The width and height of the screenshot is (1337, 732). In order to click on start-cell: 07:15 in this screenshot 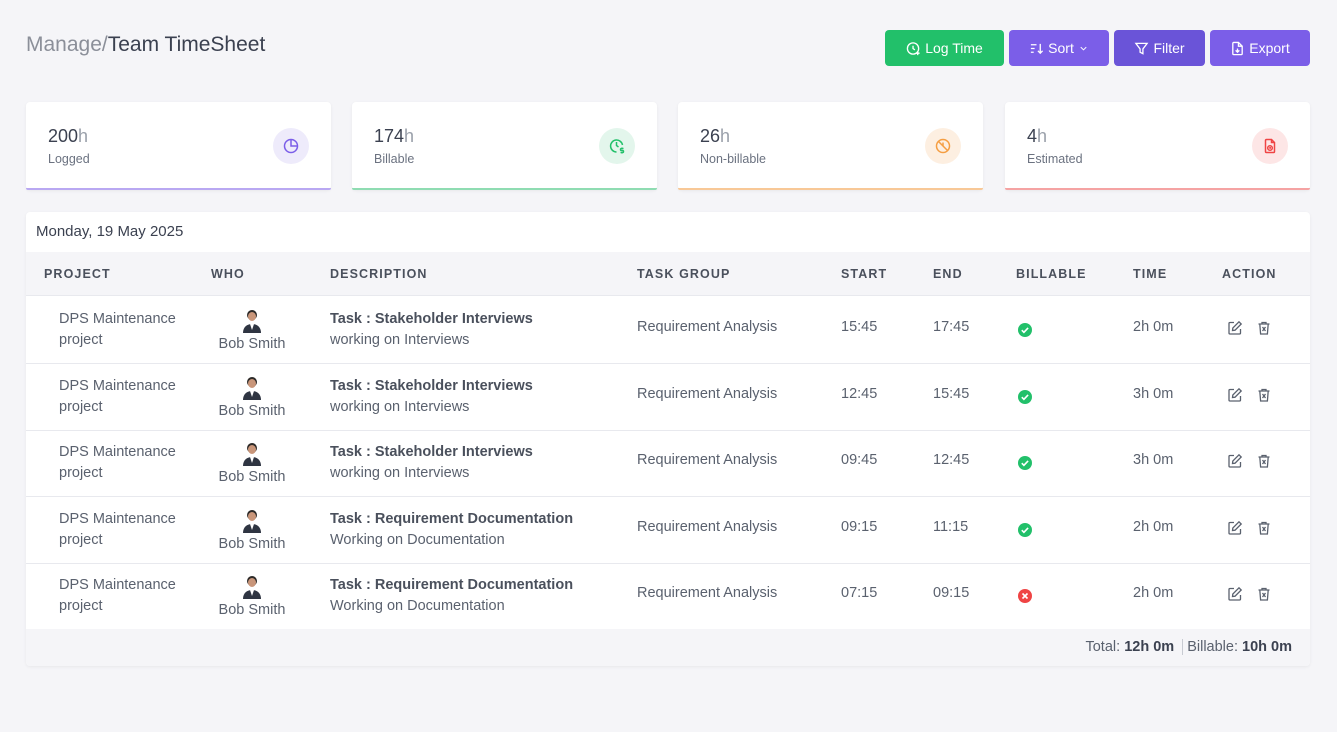, I will do `click(859, 593)`.